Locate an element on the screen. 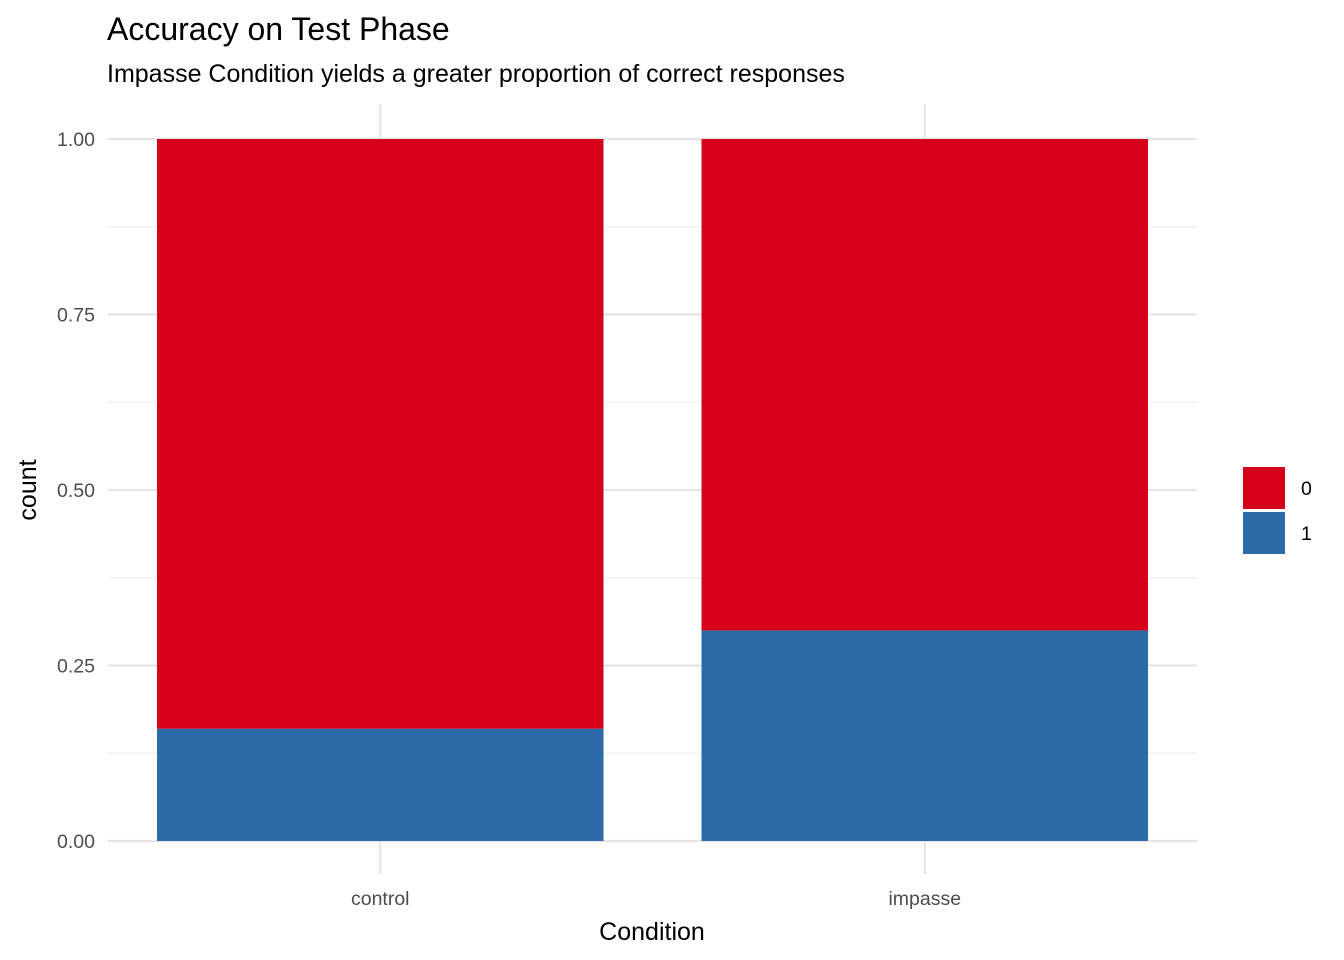  y-tick-label: 0.25 is located at coordinates (76, 667).